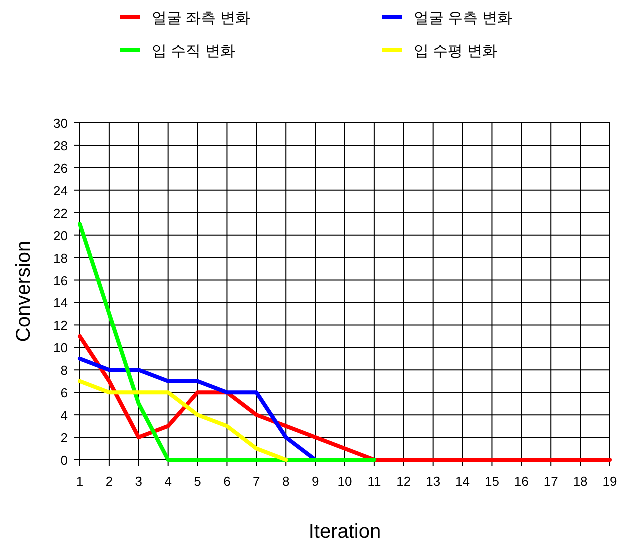 This screenshot has width=633, height=544. Describe the element at coordinates (61, 258) in the screenshot. I see `y-tick-label: 18` at that location.